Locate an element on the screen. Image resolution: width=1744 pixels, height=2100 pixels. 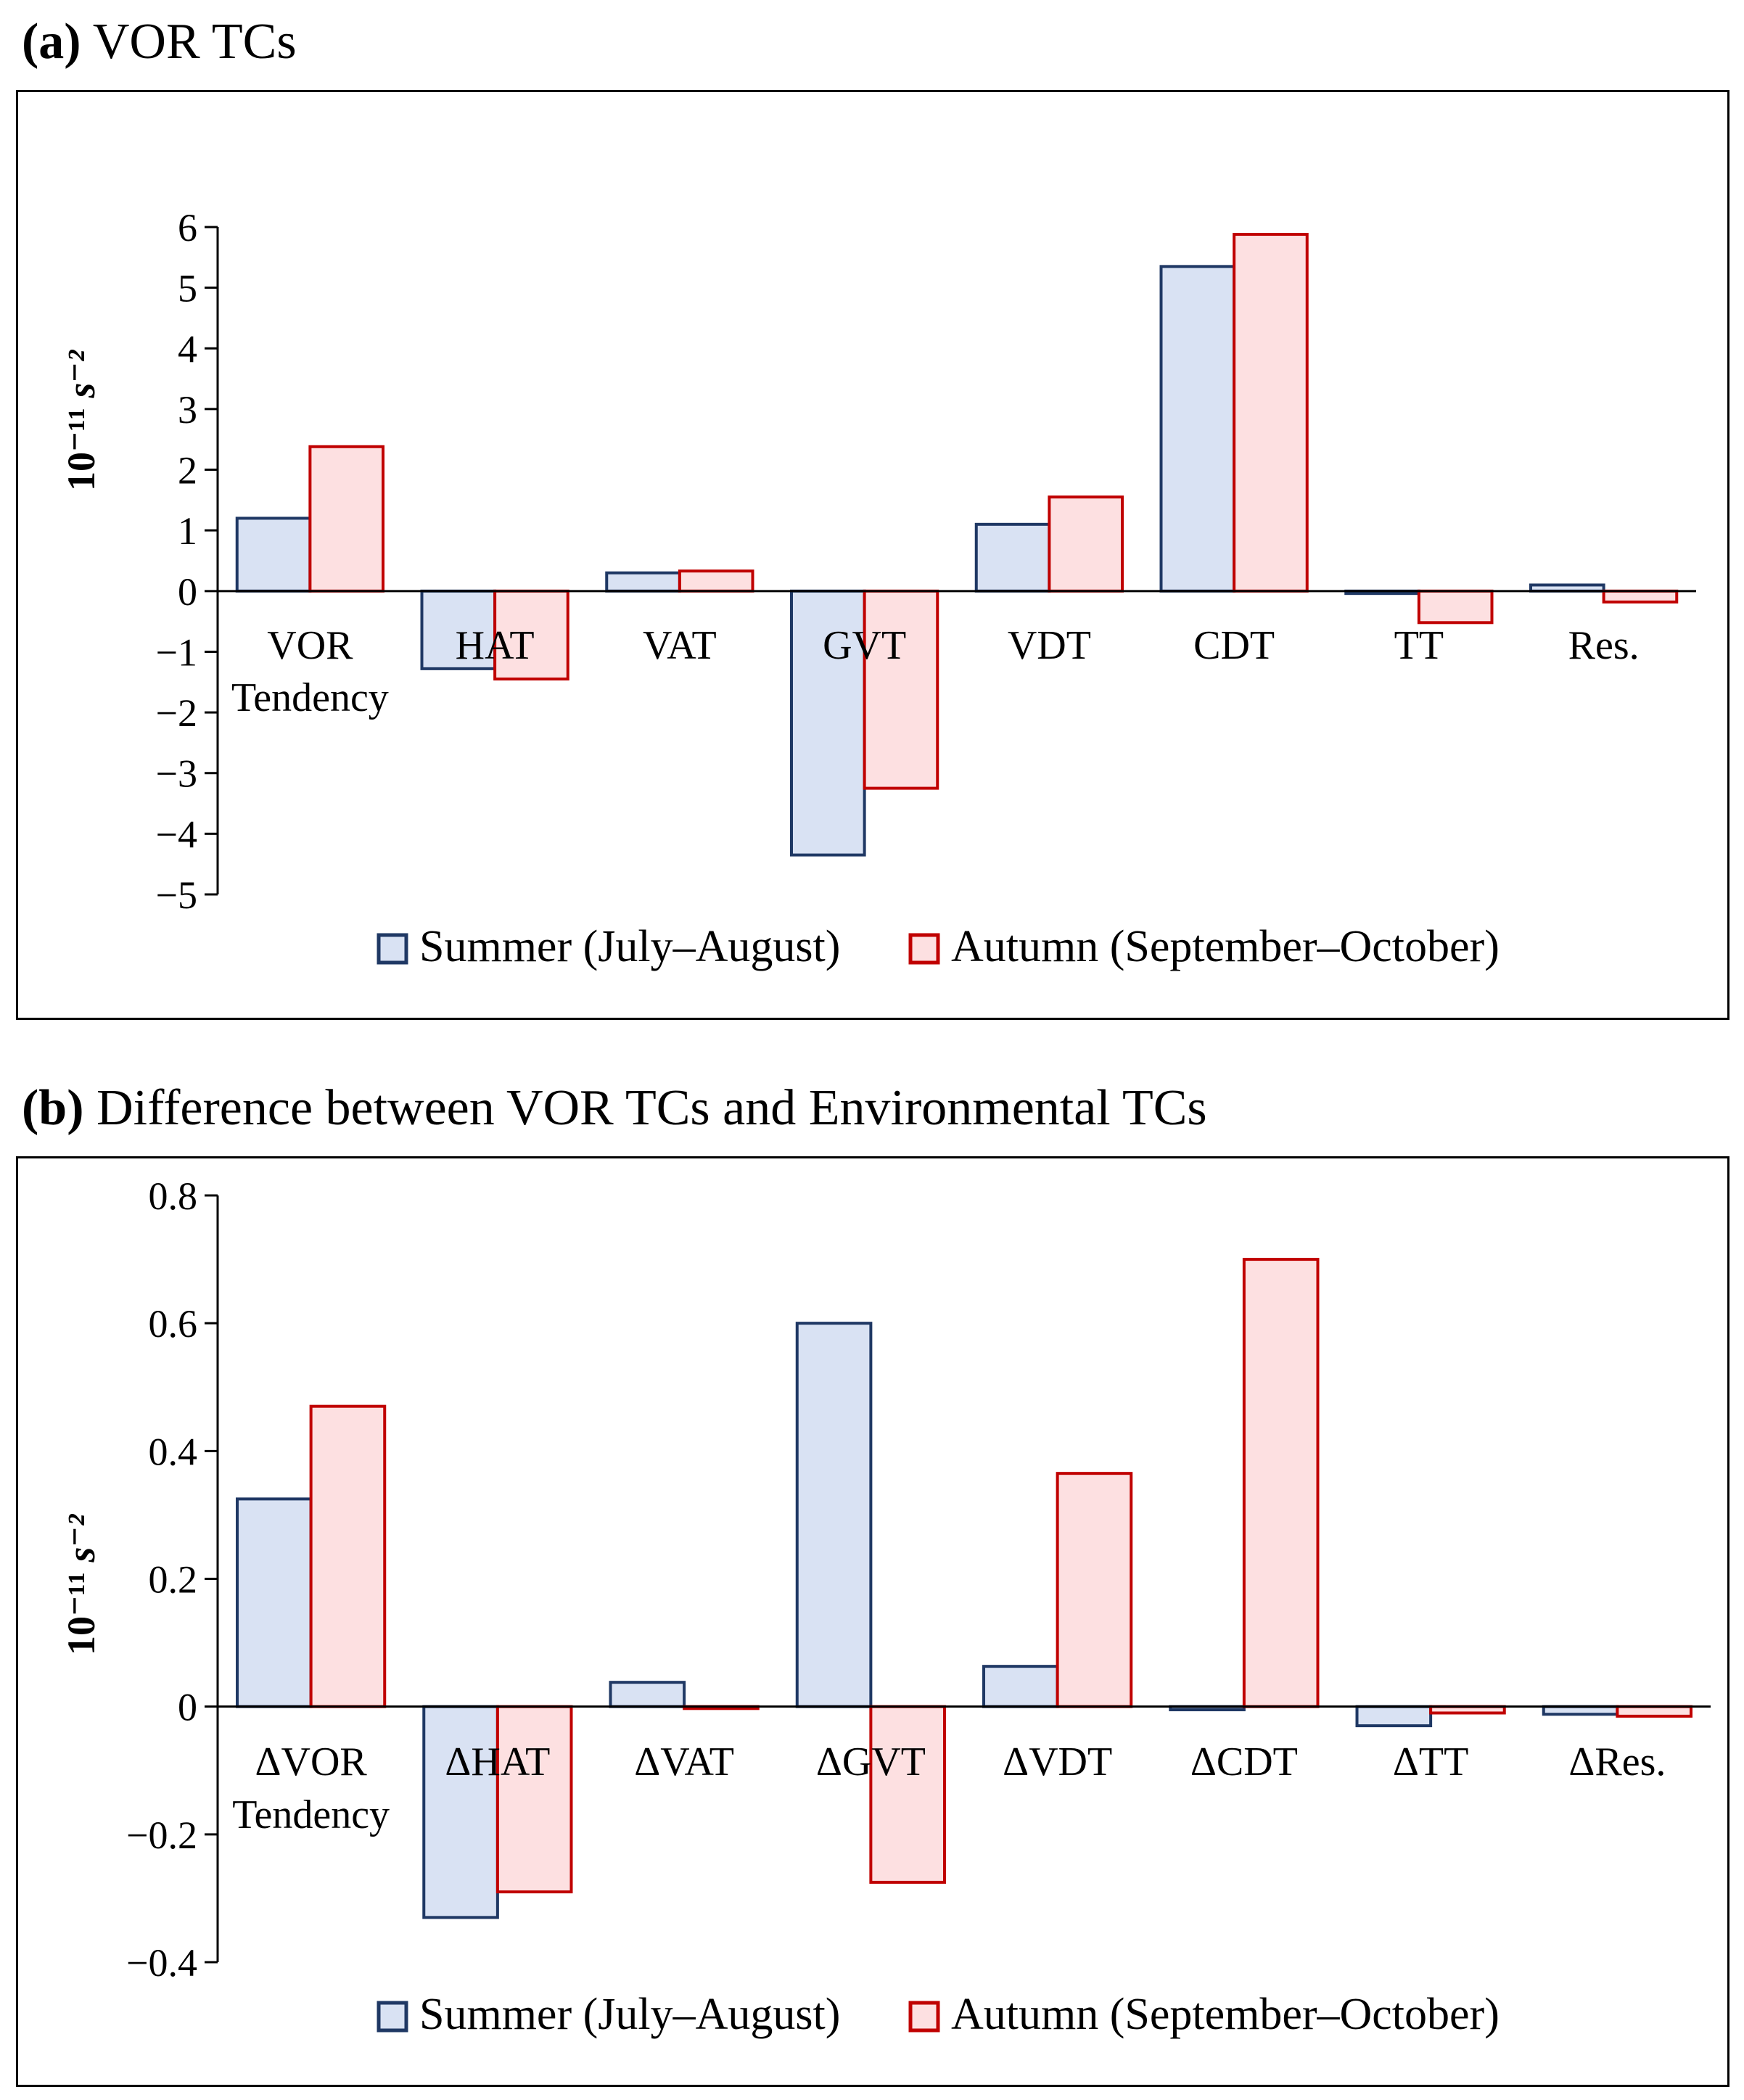
chart-a-category-label: VOR is located at coordinates (310, 645).